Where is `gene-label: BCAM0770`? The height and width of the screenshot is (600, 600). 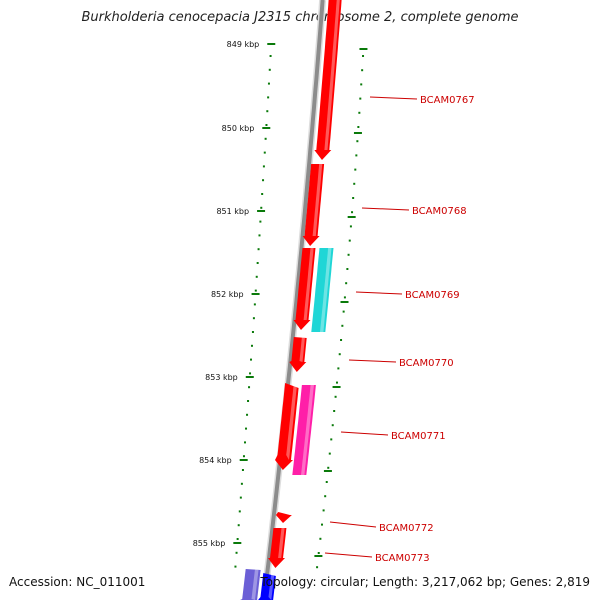
gene-label: BCAM0770 is located at coordinates (426, 363).